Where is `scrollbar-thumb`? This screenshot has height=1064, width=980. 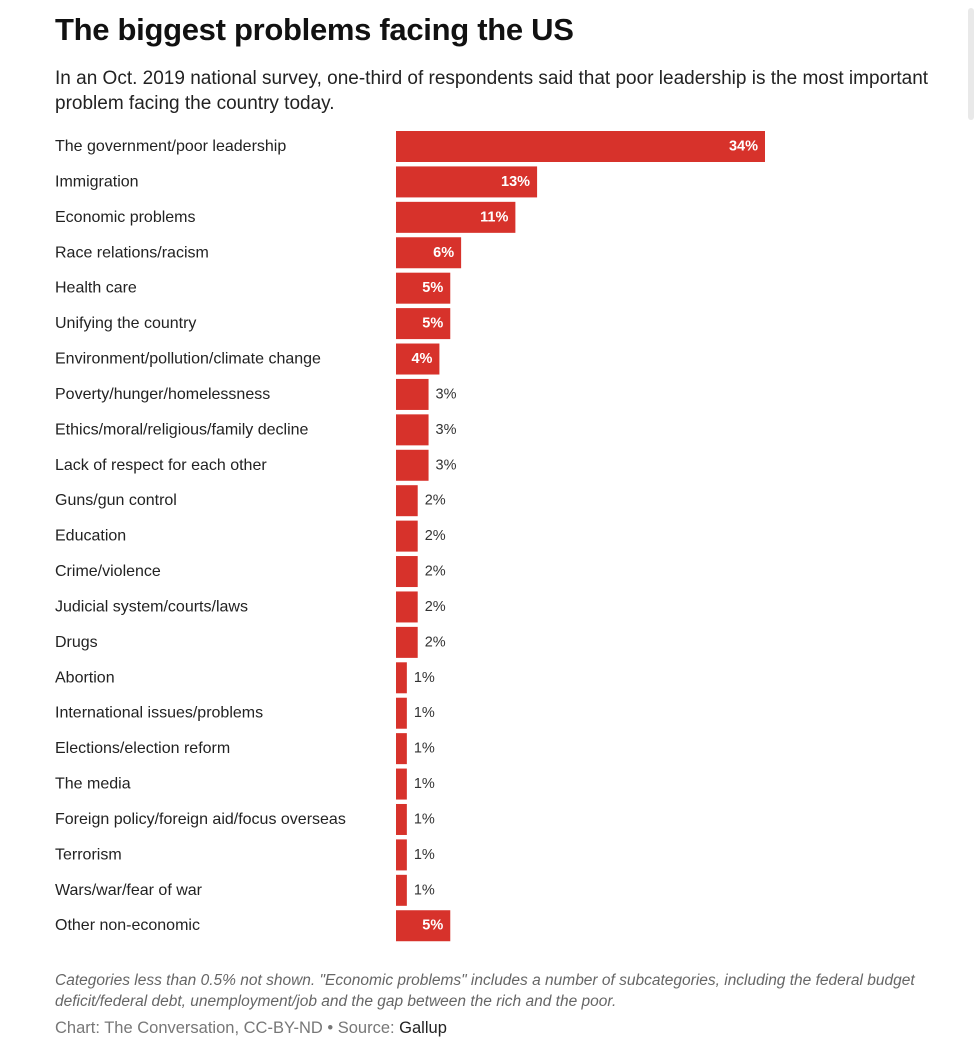
scrollbar-thumb is located at coordinates (971, 64).